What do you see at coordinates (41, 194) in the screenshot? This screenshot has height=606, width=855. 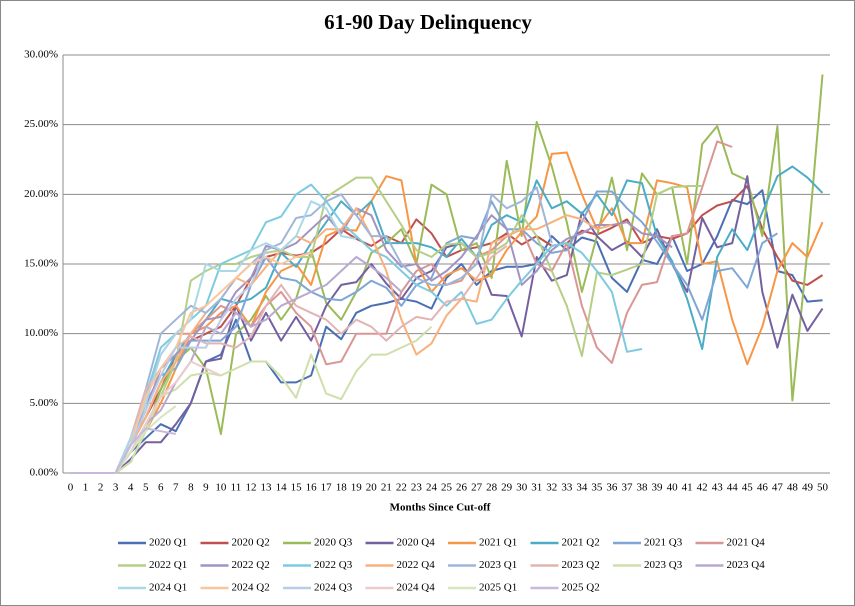 I see `y-tick-label: 20.00%` at bounding box center [41, 194].